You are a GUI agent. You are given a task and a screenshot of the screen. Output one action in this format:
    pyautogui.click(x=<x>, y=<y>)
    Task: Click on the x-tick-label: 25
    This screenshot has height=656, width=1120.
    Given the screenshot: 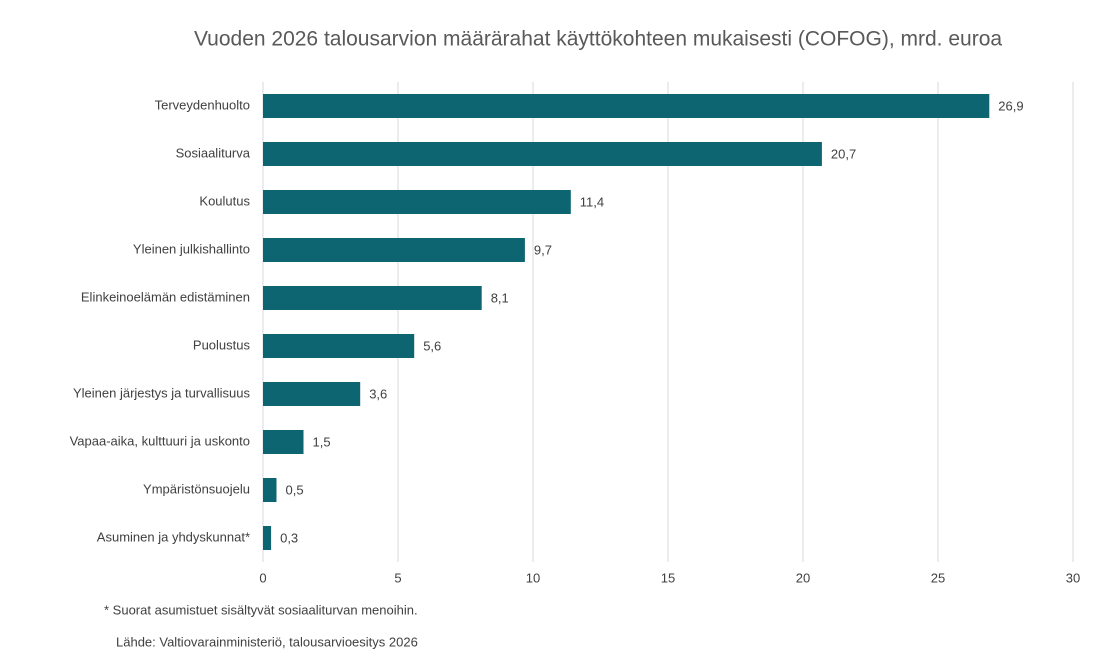 What is the action you would take?
    pyautogui.click(x=938, y=577)
    